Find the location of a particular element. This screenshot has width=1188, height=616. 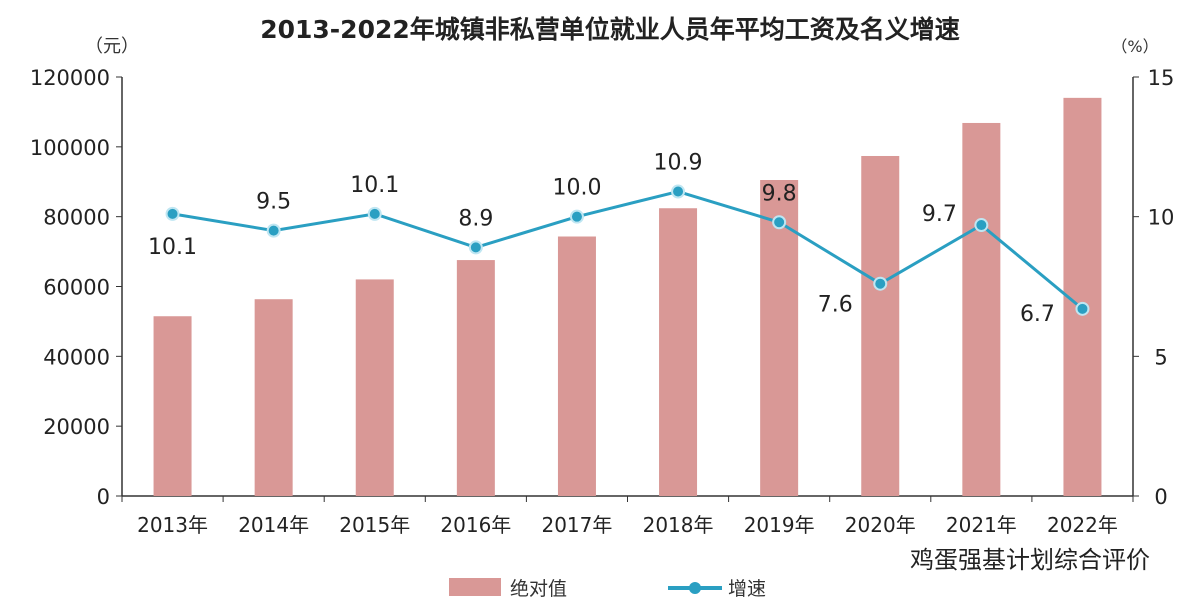

legend-label-line: 增速 is located at coordinates (747, 589).